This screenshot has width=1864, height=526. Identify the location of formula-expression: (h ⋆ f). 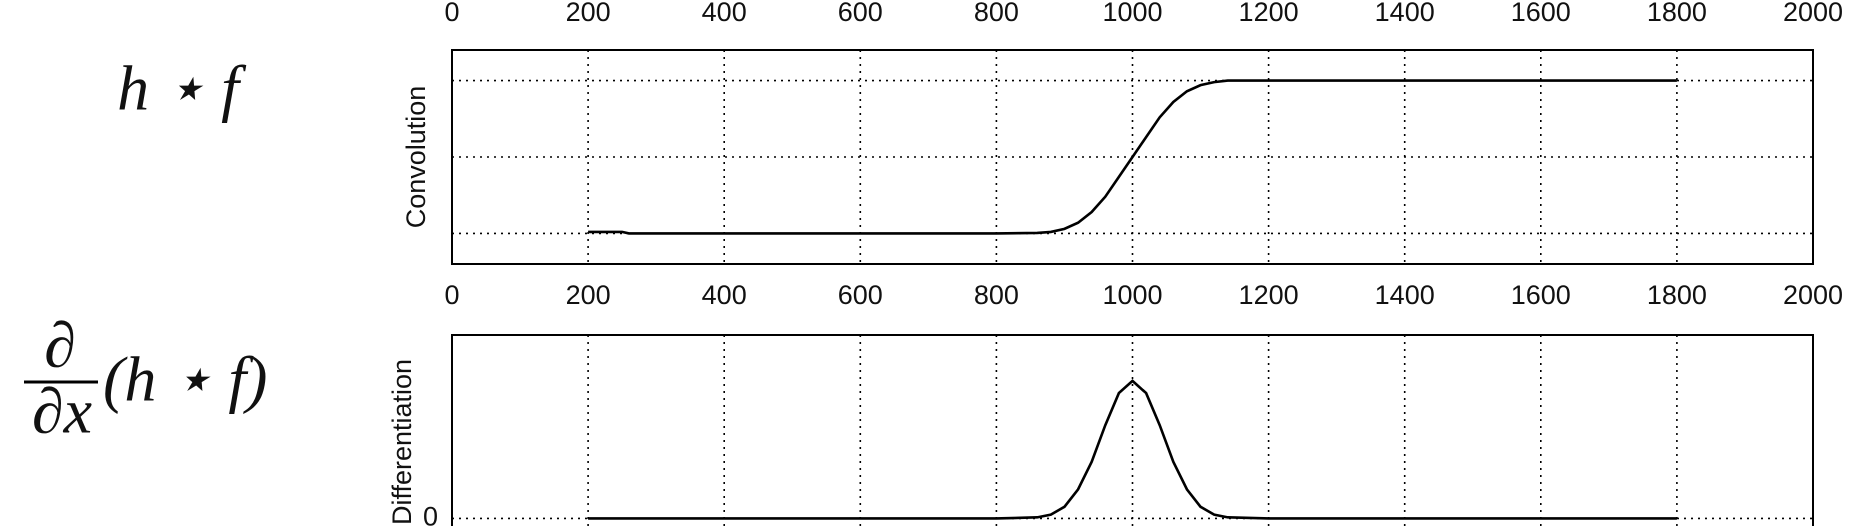
(185, 379).